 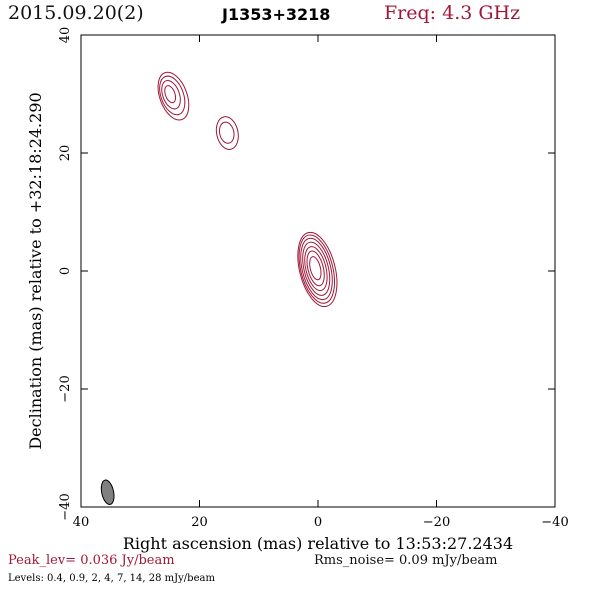 I want to click on x-tick-label: 20, so click(x=199, y=522).